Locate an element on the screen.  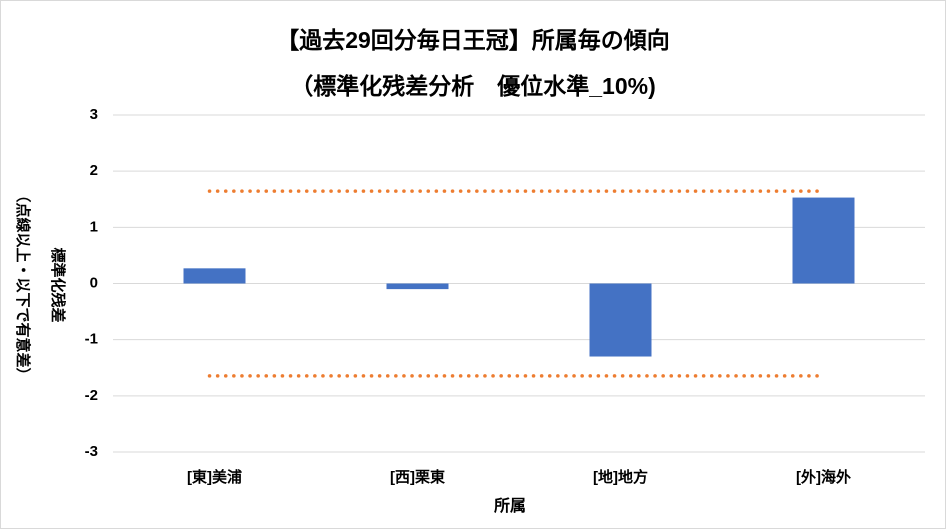
y-tick-label: 2 is located at coordinates (94, 170).